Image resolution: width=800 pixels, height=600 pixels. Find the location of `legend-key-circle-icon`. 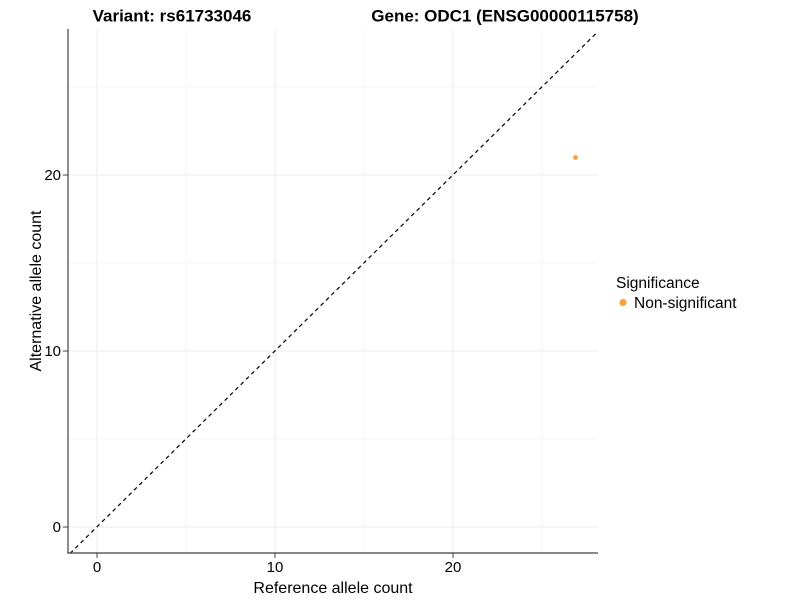

legend-key-circle-icon is located at coordinates (623, 302).